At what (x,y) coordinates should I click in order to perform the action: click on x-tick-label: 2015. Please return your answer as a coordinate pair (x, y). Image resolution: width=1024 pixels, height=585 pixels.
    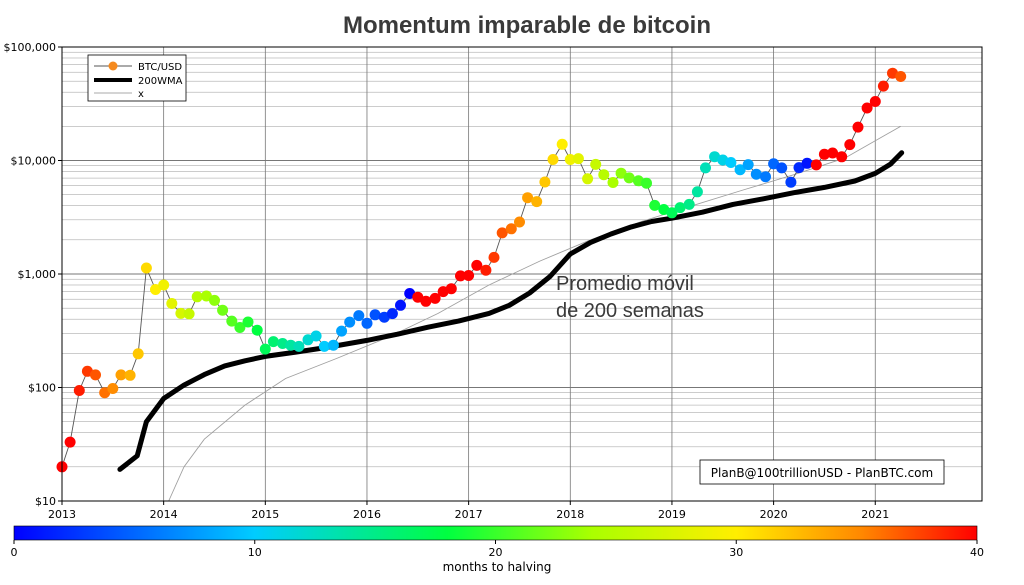
    Looking at the image, I should click on (265, 514).